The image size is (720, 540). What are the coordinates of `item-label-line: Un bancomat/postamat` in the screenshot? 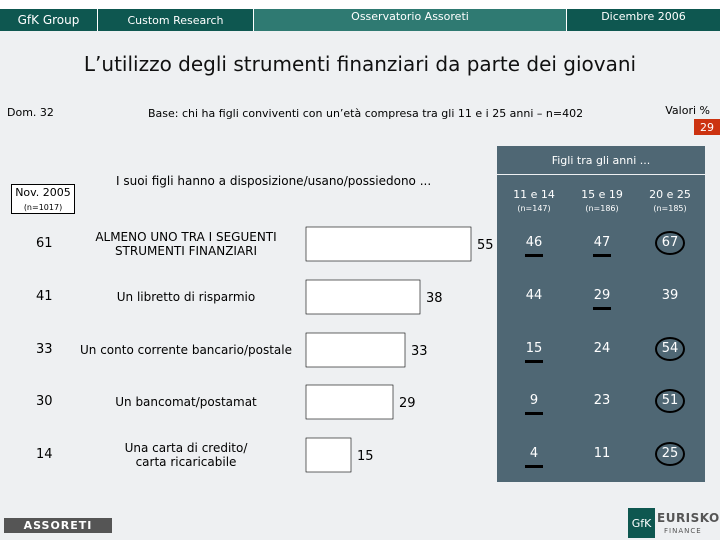 It's located at (186, 402).